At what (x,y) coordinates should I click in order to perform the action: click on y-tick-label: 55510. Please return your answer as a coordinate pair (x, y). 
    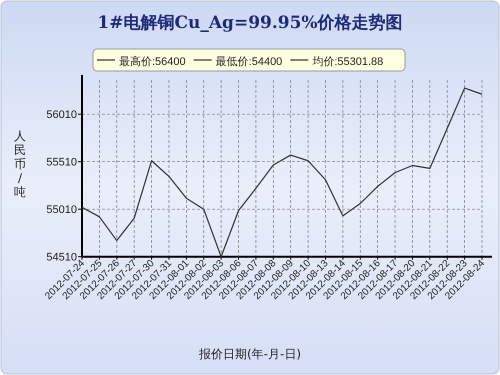
    Looking at the image, I should click on (61, 162).